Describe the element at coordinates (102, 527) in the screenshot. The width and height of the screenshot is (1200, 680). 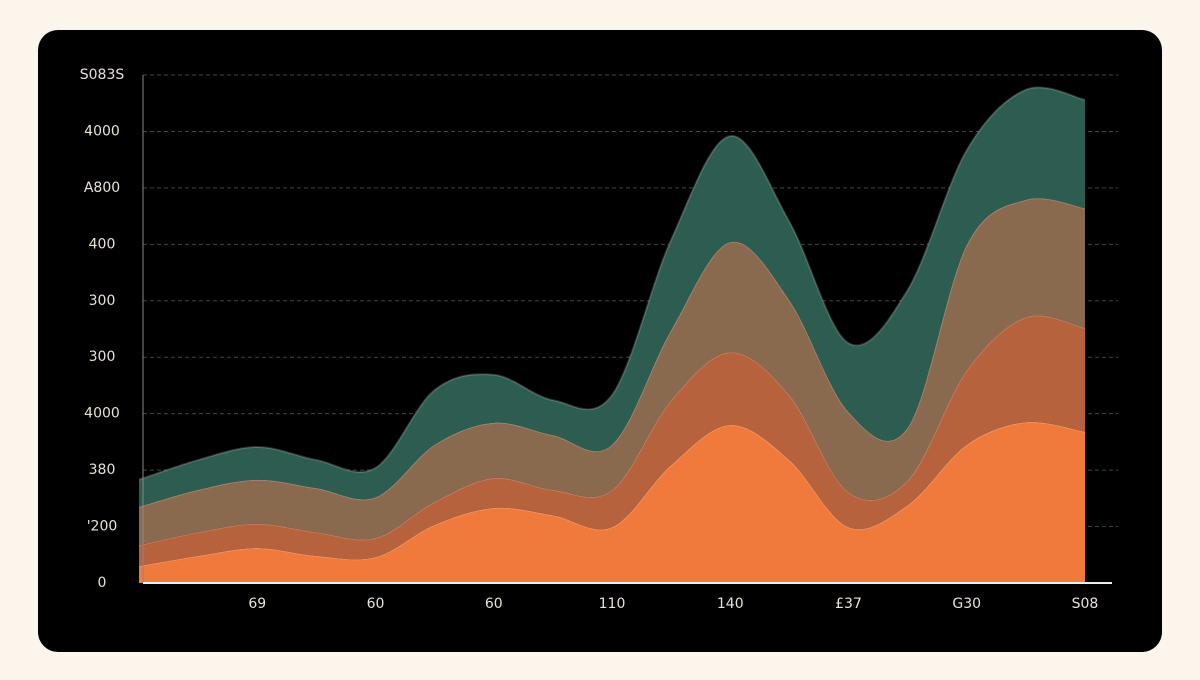
I see `y-tick-label: '200` at that location.